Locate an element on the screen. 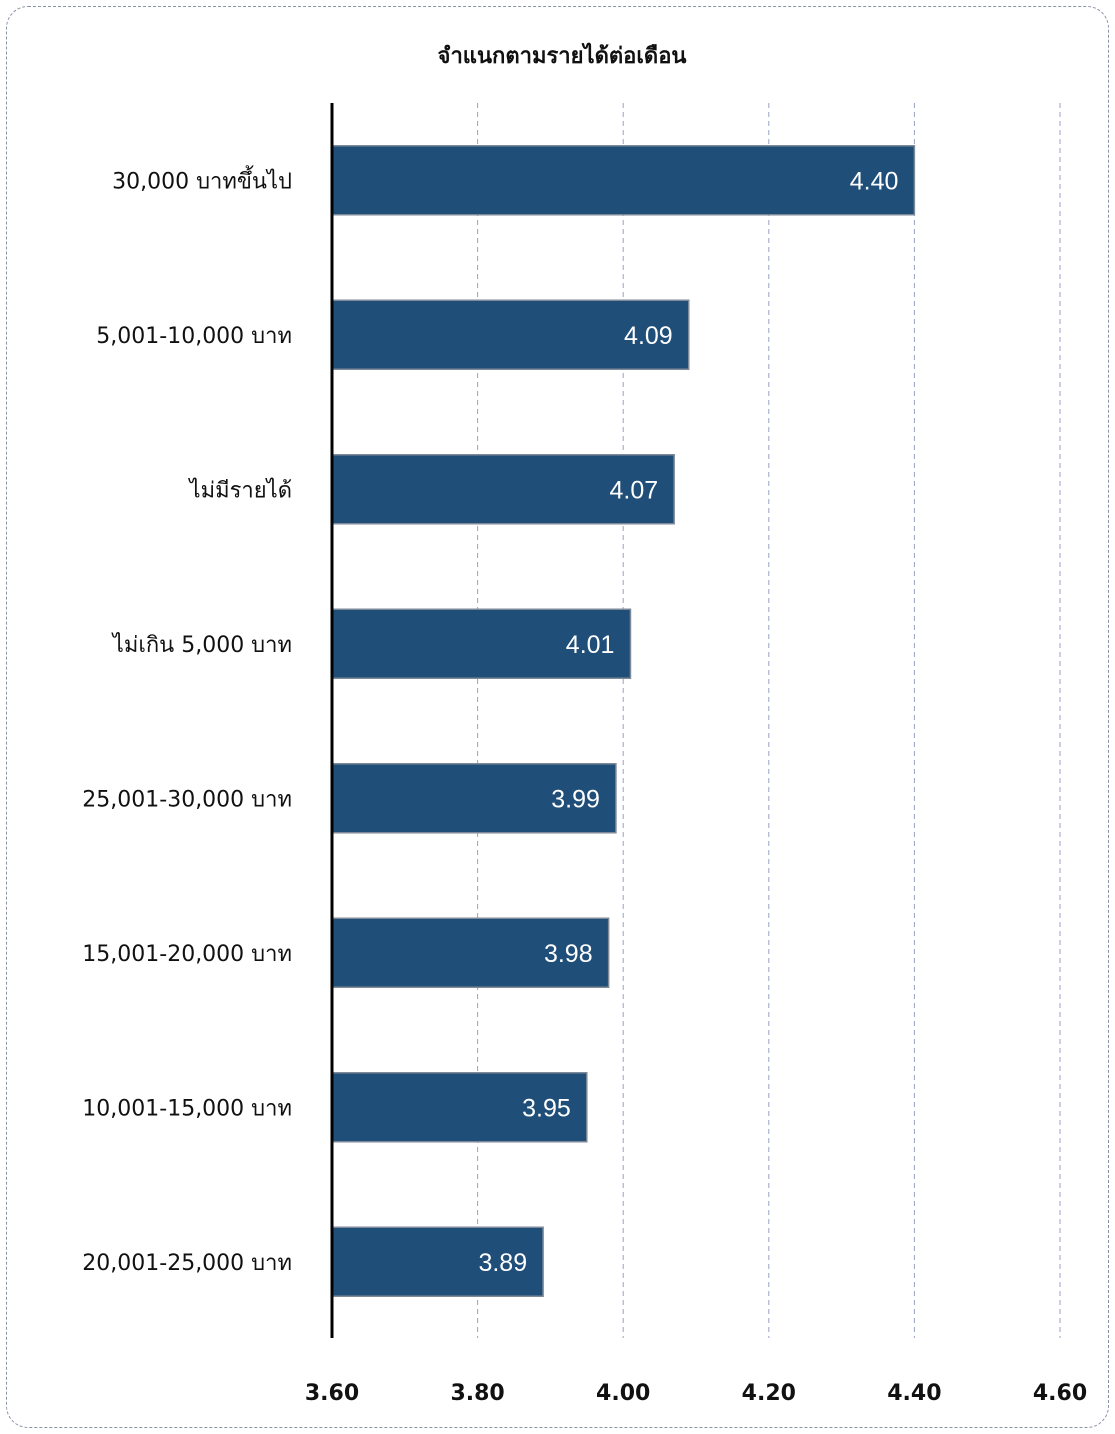  category-label: 5,001-10,000 บาท is located at coordinates (194, 336).